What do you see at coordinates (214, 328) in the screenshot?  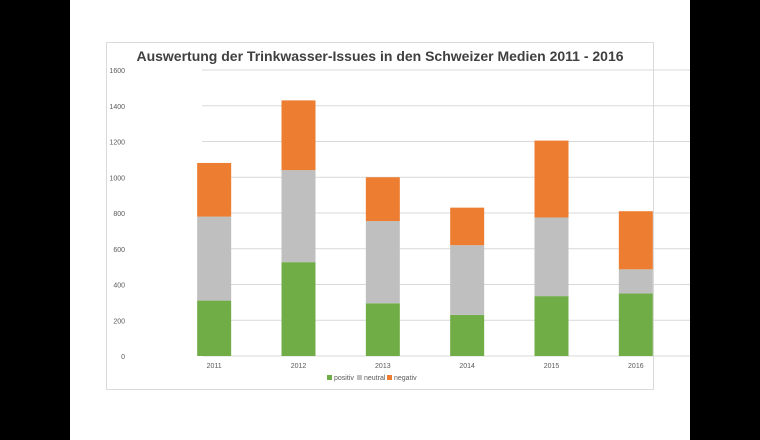 I see `bar-segment-positiv-2011` at bounding box center [214, 328].